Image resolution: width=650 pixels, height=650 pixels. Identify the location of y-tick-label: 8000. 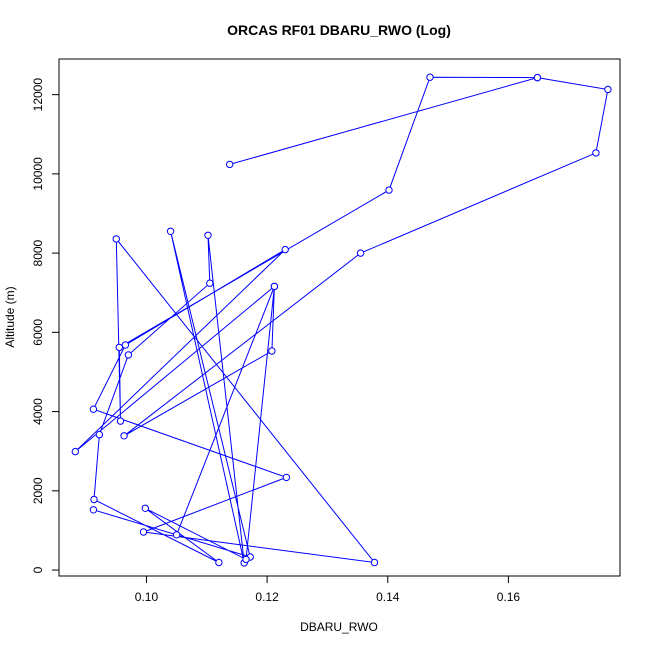
(38, 252).